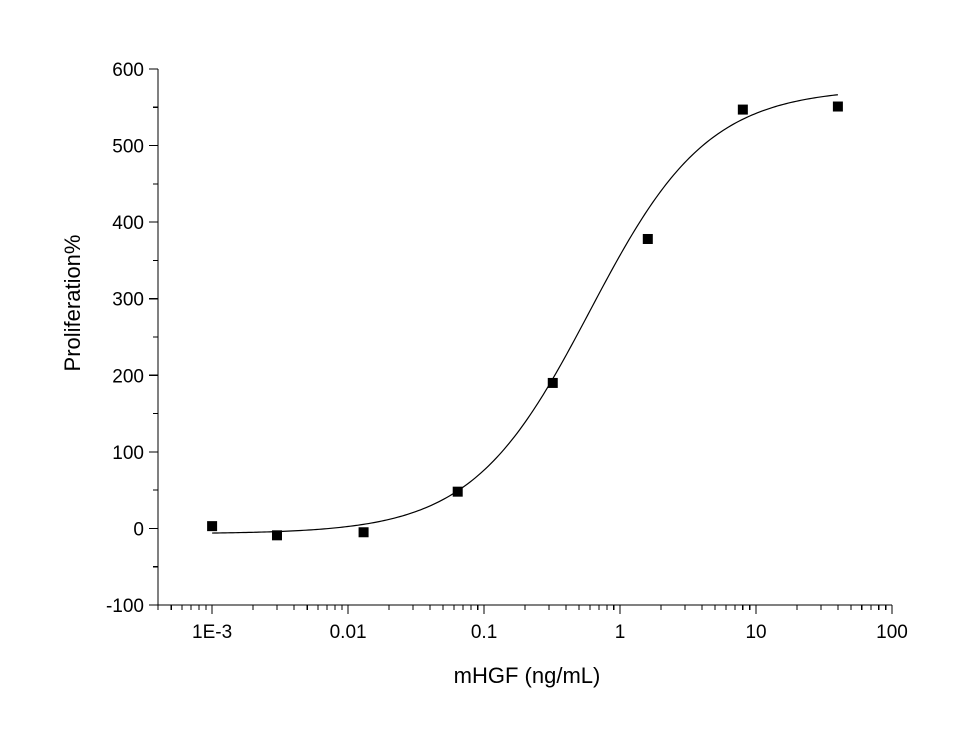  What do you see at coordinates (128, 300) in the screenshot?
I see `y-tick-label: 300` at bounding box center [128, 300].